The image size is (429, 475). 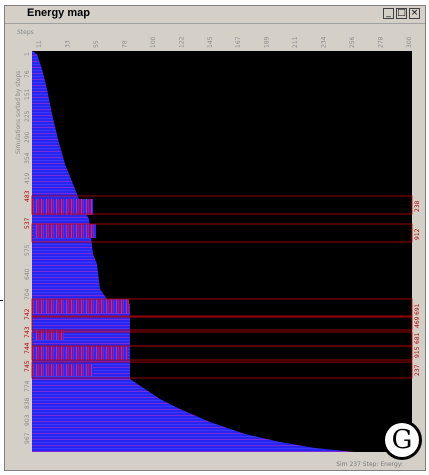 I want to click on y-tick-label-highlight: 537, so click(x=27, y=223).